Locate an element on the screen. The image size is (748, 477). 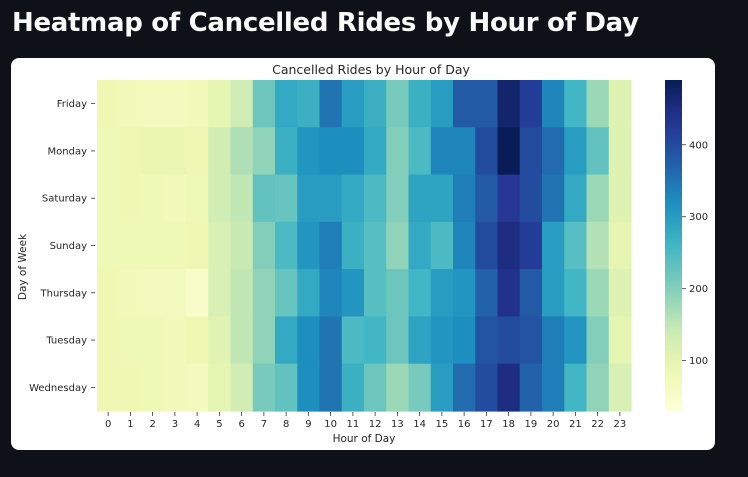
x-tick-label: 4 is located at coordinates (197, 424).